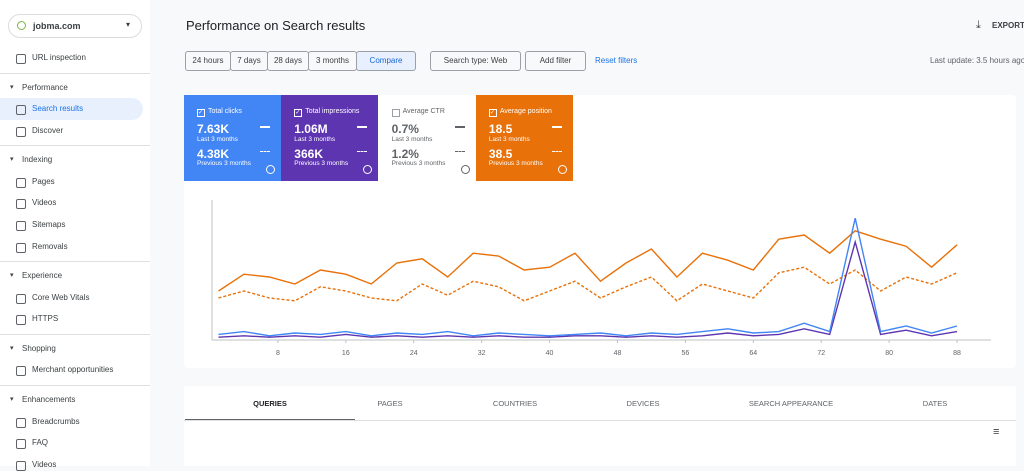 The image size is (1024, 471). Describe the element at coordinates (332, 111) in the screenshot. I see `metric-label: Total impressions` at that location.